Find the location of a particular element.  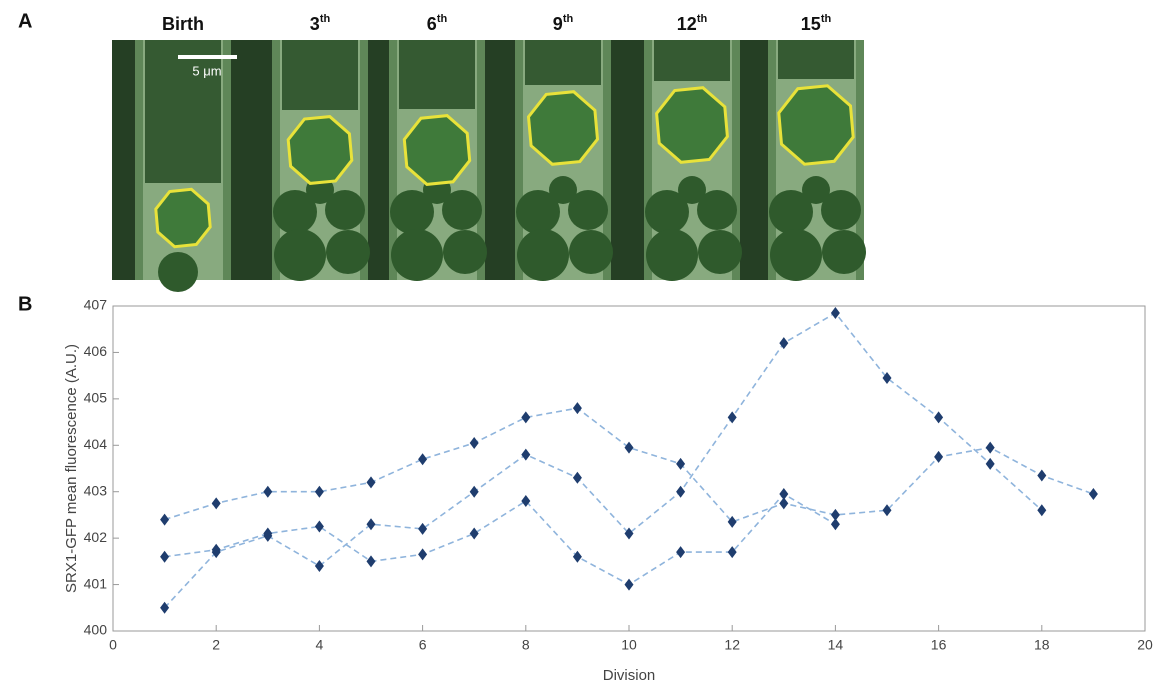

x-tick-label: 8 is located at coordinates (526, 645).